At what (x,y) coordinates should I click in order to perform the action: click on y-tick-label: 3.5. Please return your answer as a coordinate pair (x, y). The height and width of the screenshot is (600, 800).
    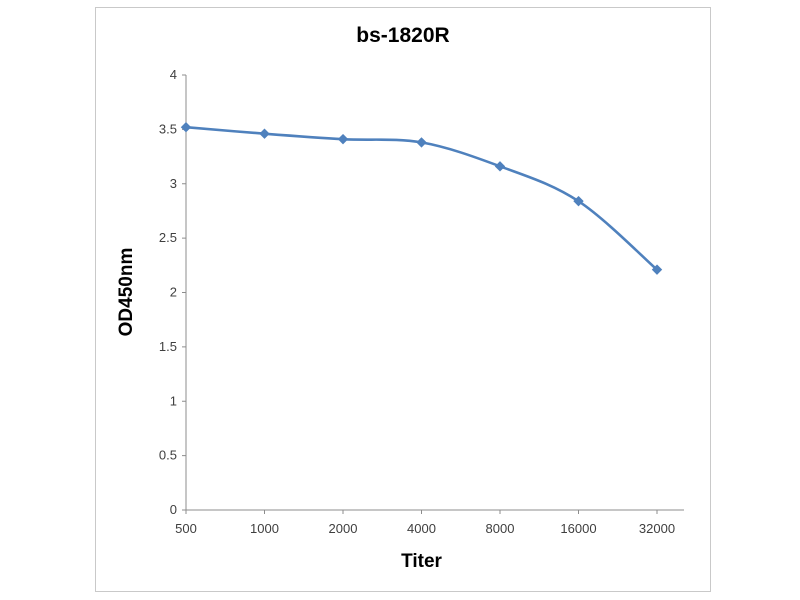
    Looking at the image, I should click on (168, 128).